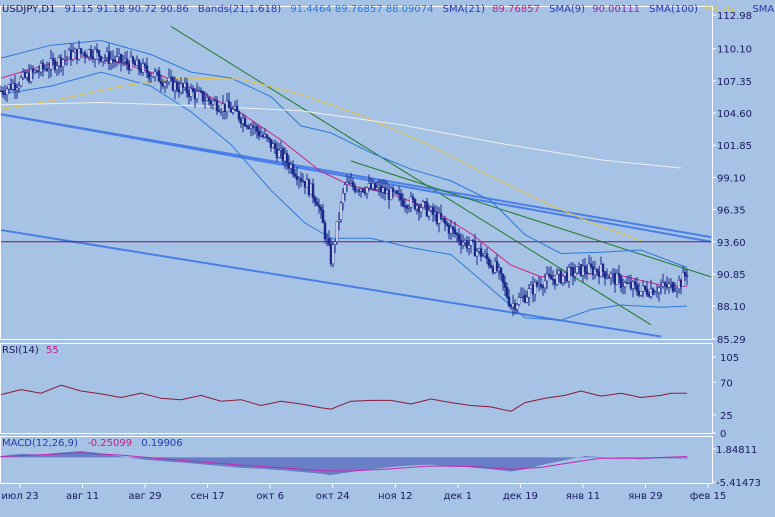 Image resolution: width=775 pixels, height=517 pixels. What do you see at coordinates (734, 82) in the screenshot?
I see `price-tick-label: 107.35` at bounding box center [734, 82].